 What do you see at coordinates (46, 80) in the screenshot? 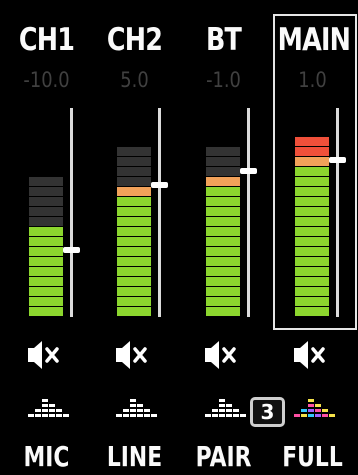
I see `channel-level: -10.0` at bounding box center [46, 80].